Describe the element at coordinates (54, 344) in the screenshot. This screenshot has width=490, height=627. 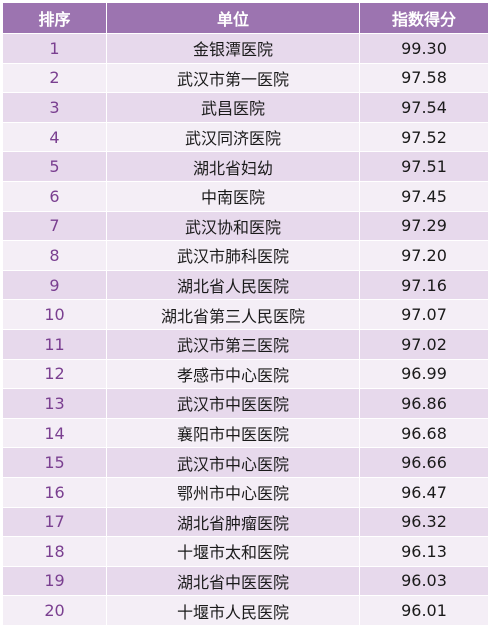
I see `rank-cell: 11` at that location.